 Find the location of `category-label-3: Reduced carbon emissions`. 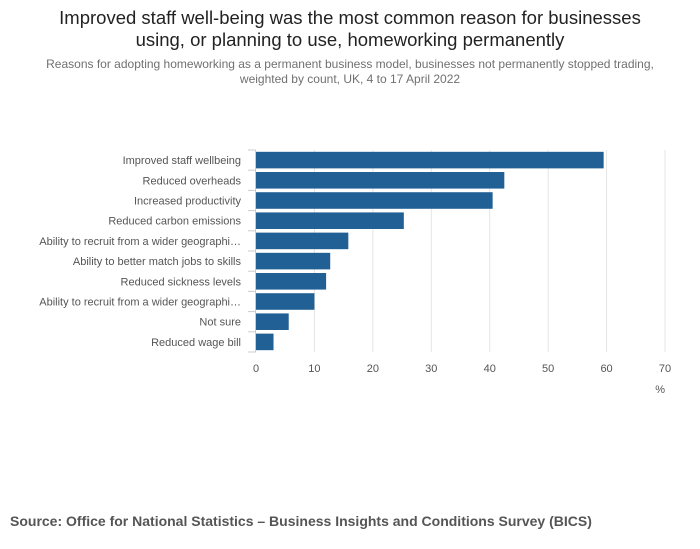

category-label-3: Reduced carbon emissions is located at coordinates (174, 222).